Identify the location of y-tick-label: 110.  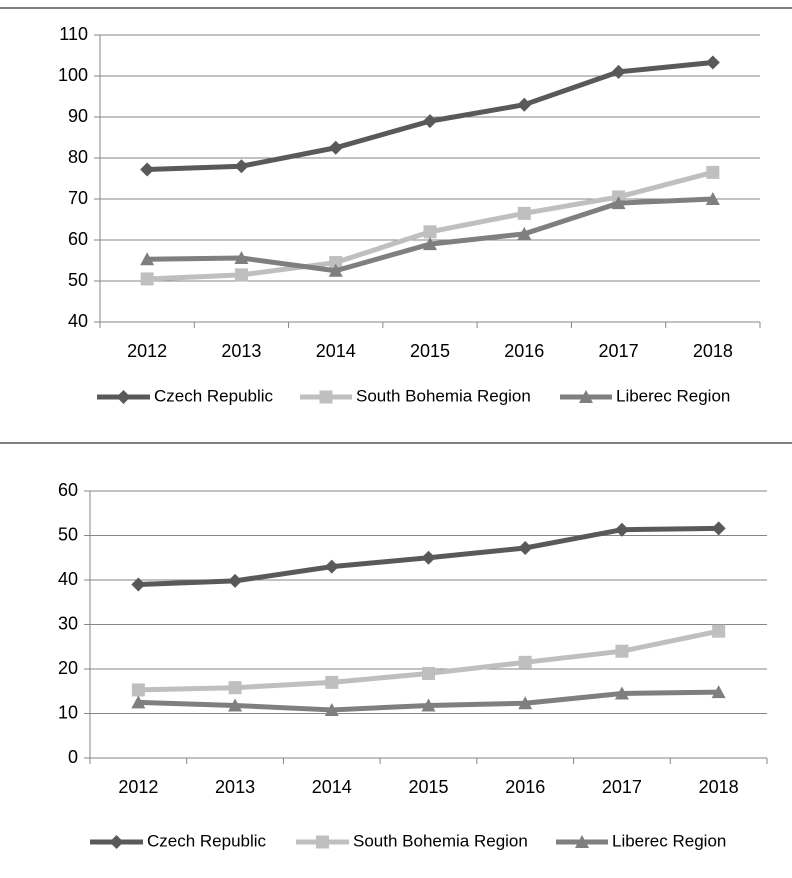
(73, 34).